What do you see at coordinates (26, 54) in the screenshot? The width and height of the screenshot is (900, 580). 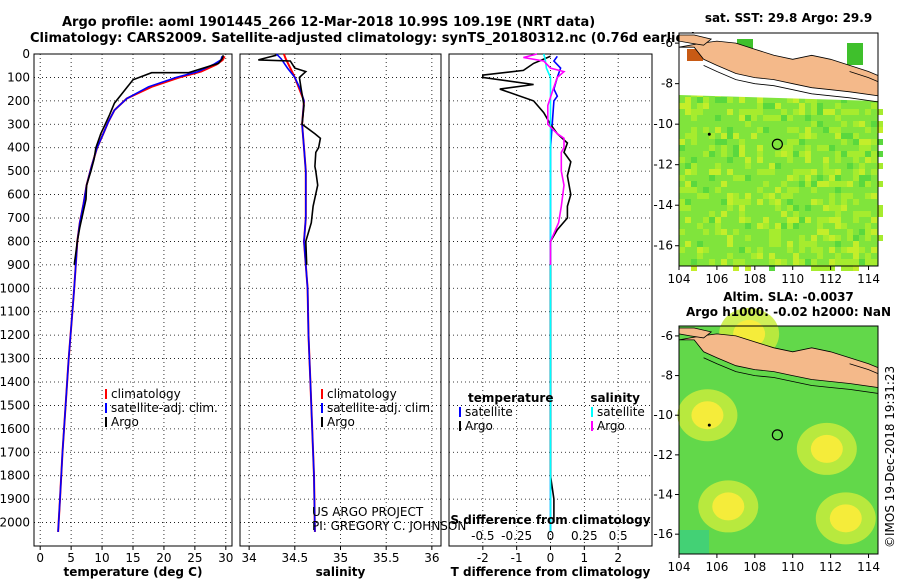 I see `y-tick-label: 0` at bounding box center [26, 54].